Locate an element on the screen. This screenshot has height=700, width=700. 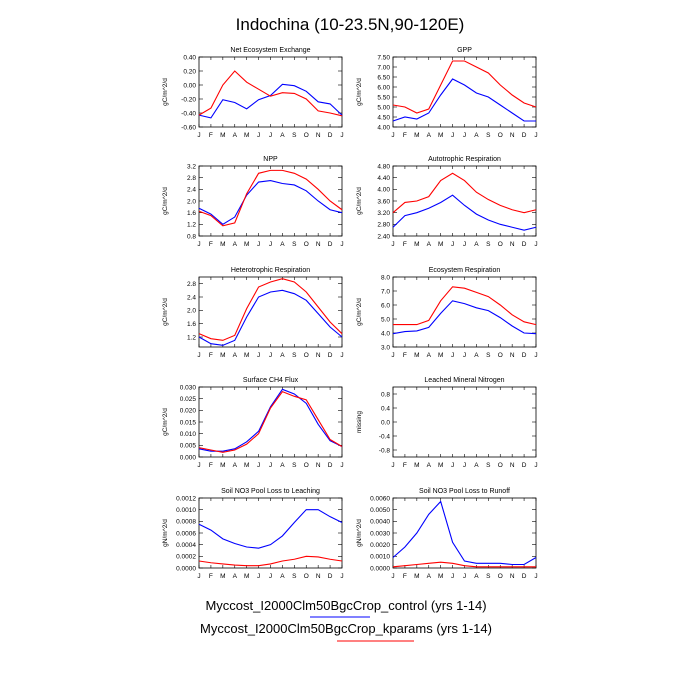
y-tick-label: 0.0040 is located at coordinates (380, 522).